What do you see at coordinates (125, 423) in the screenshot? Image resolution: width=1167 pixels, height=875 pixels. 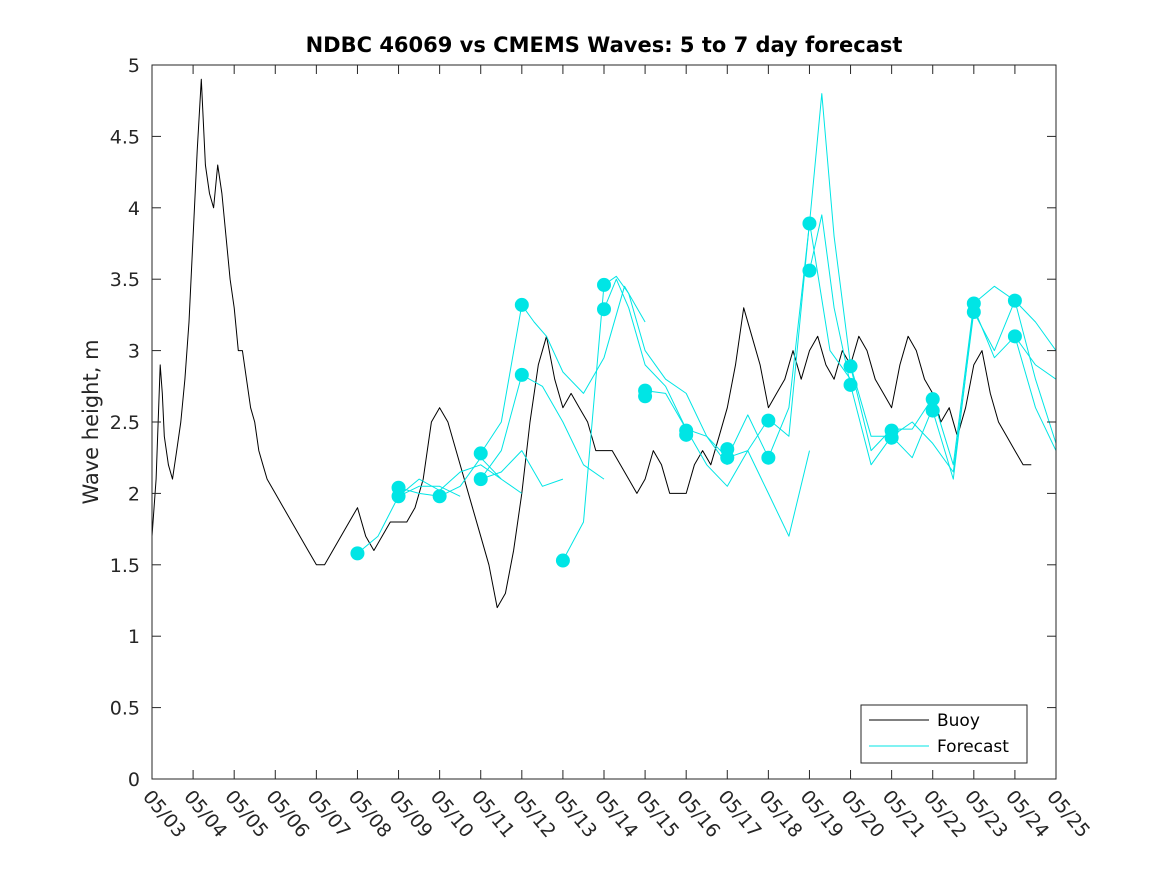 I see `y-tick-label: 2.5` at bounding box center [125, 423].